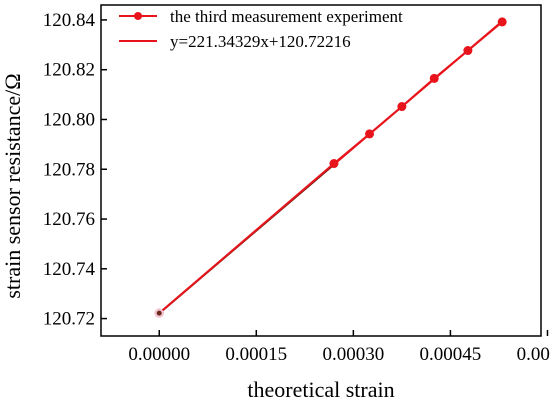  What do you see at coordinates (320, 389) in the screenshot?
I see `x-axis-title: theoretical strain` at bounding box center [320, 389].